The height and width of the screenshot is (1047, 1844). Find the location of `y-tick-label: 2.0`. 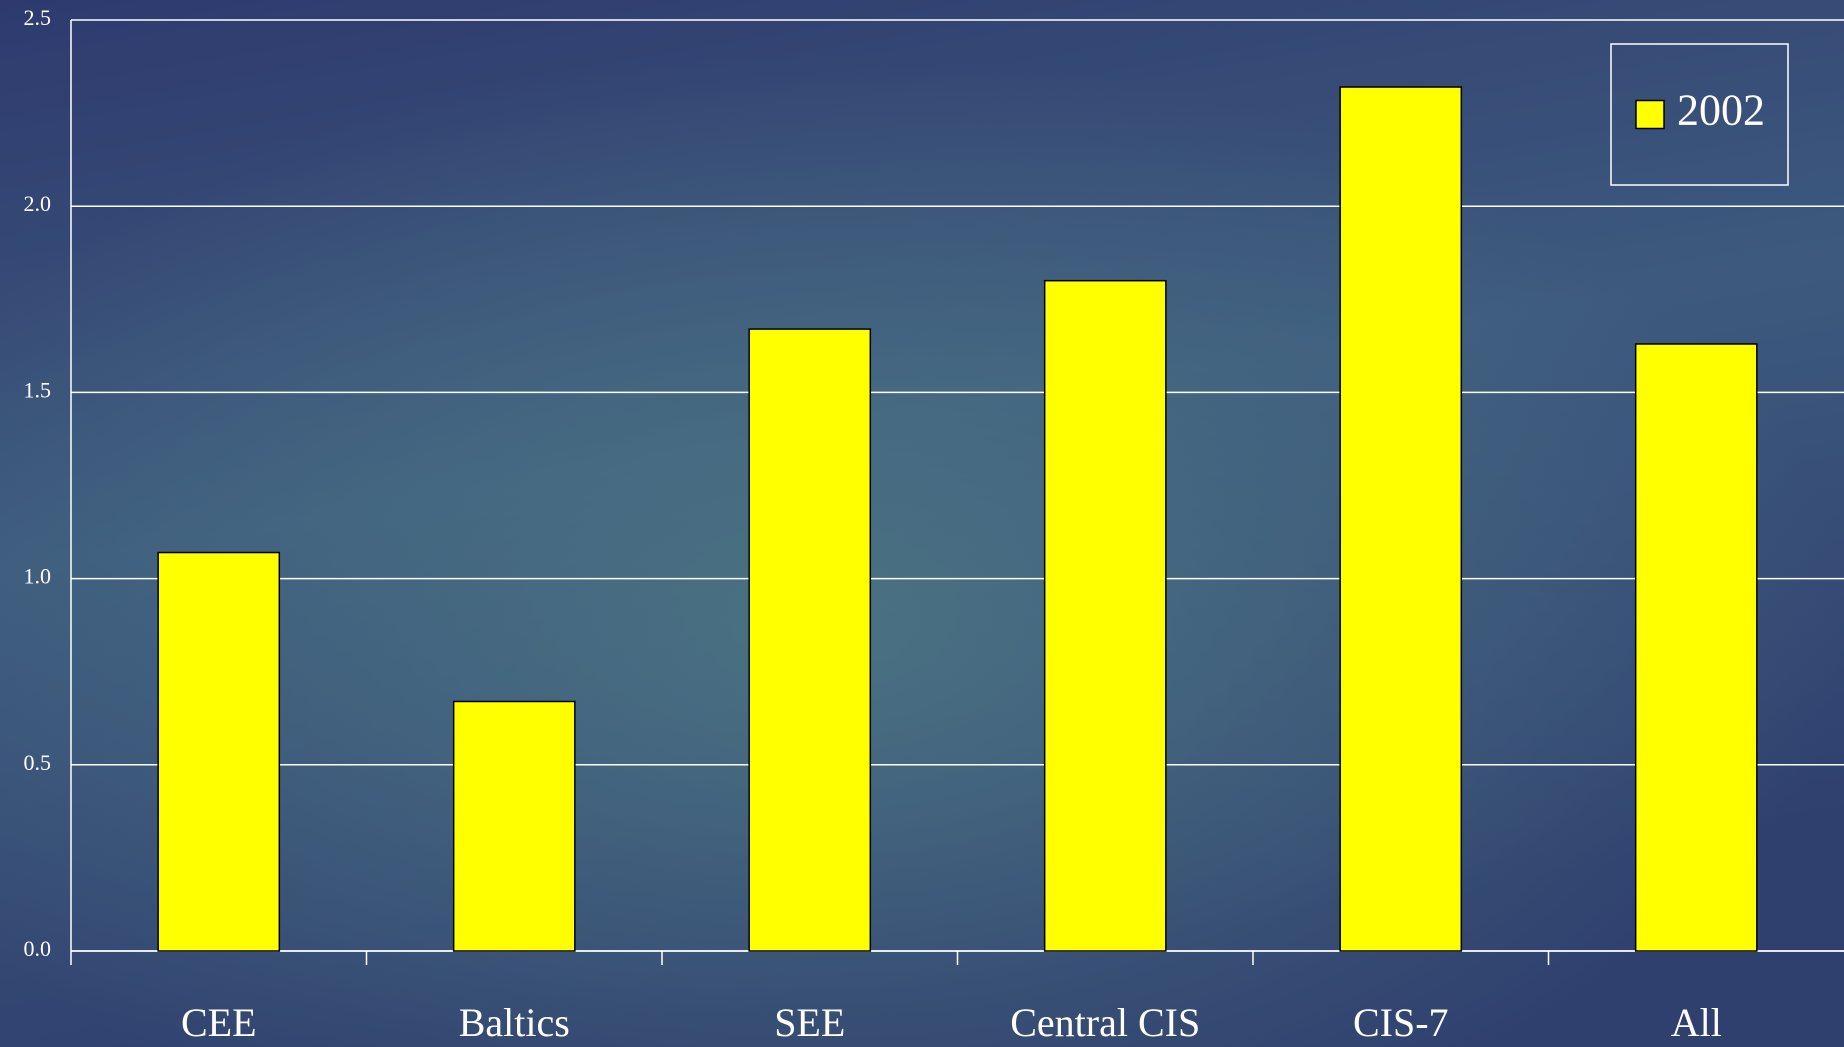

y-tick-label: 2.0 is located at coordinates (38, 203).